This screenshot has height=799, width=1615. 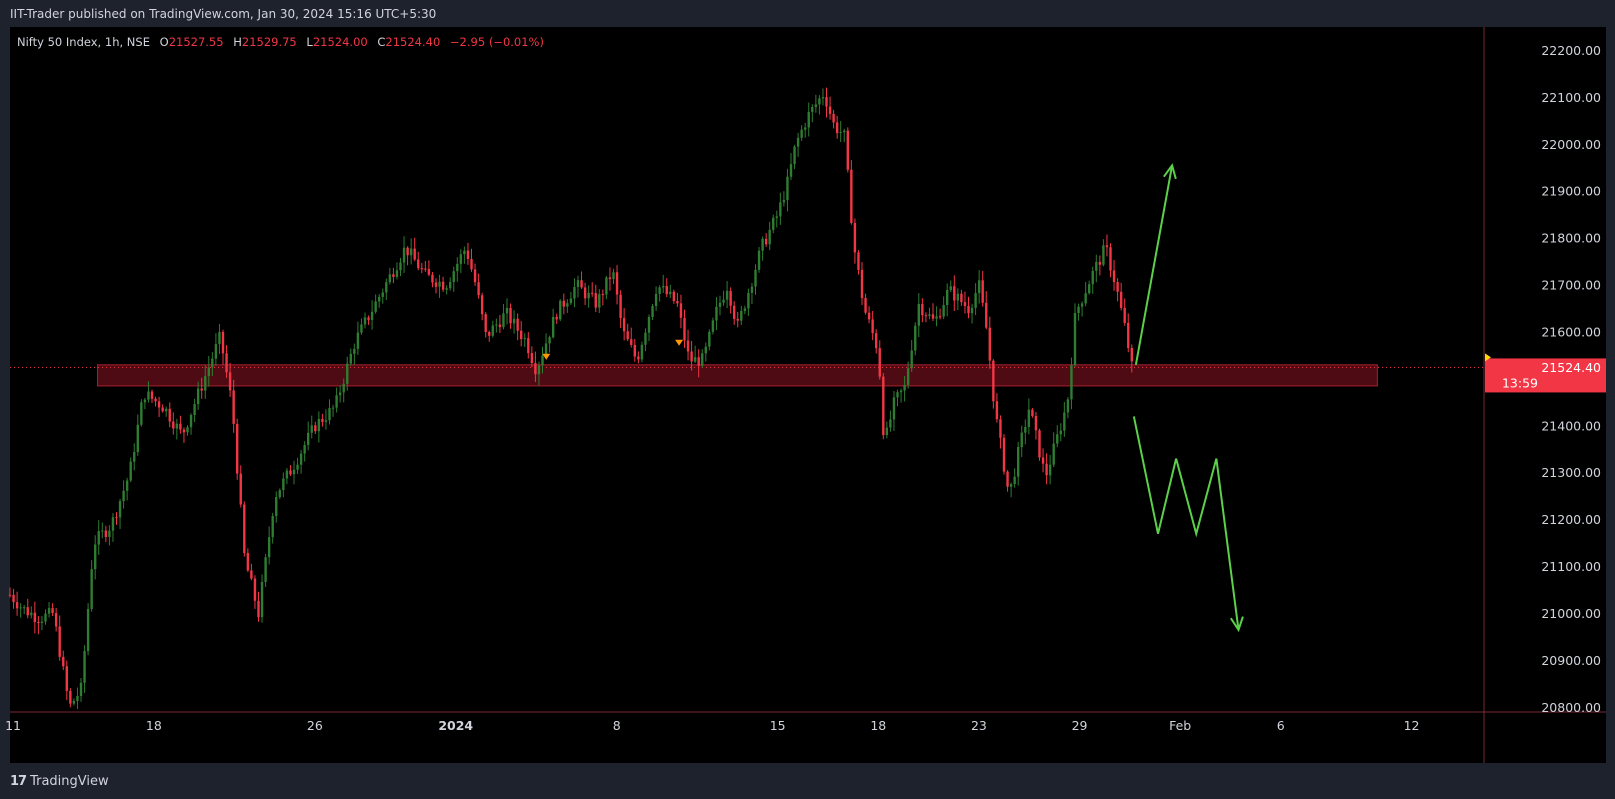 What do you see at coordinates (154, 725) in the screenshot?
I see `x-tick-label: 18` at bounding box center [154, 725].